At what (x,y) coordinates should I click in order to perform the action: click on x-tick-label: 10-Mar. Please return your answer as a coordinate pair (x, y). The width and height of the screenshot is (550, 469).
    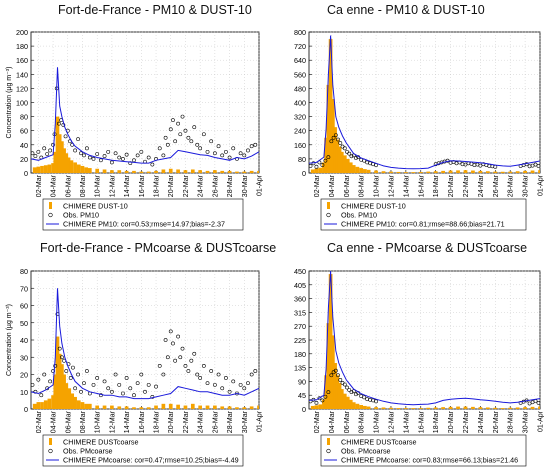
    Looking at the image, I should click on (98, 185).